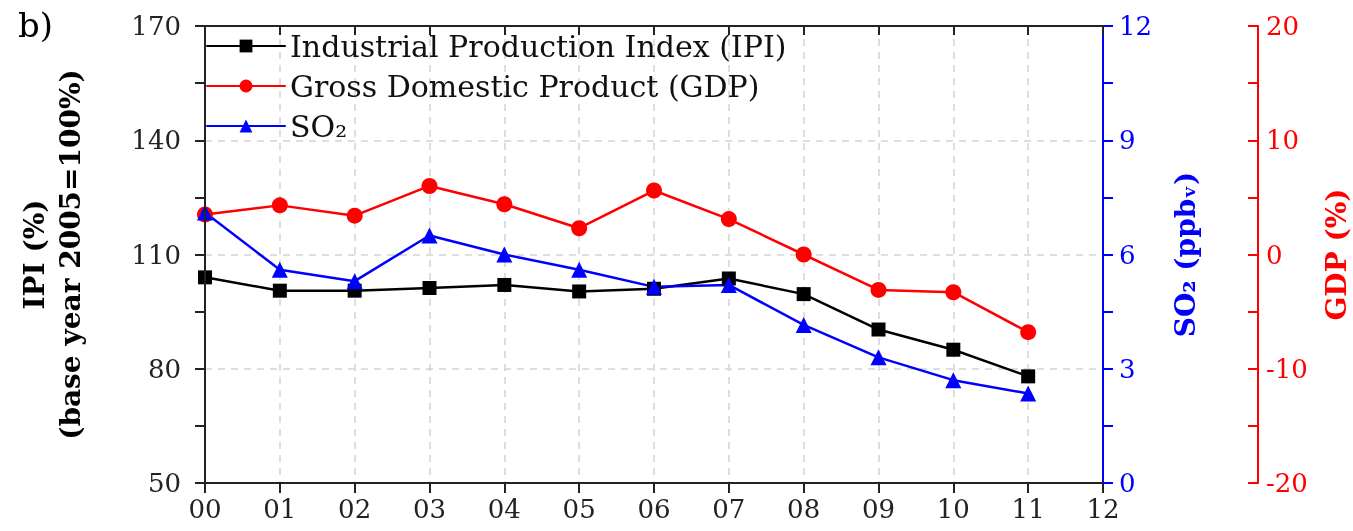 The image size is (1353, 531). What do you see at coordinates (52, 254) in the screenshot?
I see `y-axis-title: IPI (%) (base year 2005=100%)` at bounding box center [52, 254].